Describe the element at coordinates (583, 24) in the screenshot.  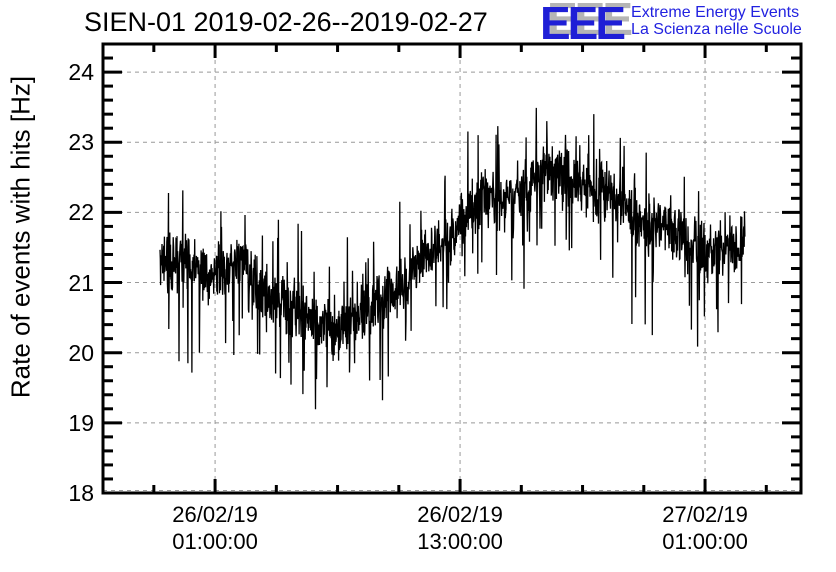
I see `eee-logo-acronym: EEE` at that location.